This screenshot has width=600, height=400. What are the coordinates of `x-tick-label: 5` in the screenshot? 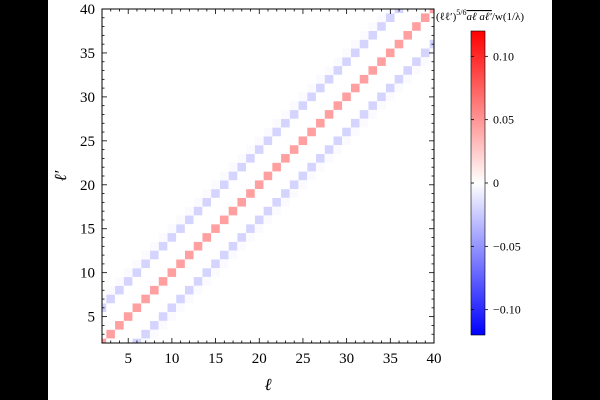 It's located at (128, 359).